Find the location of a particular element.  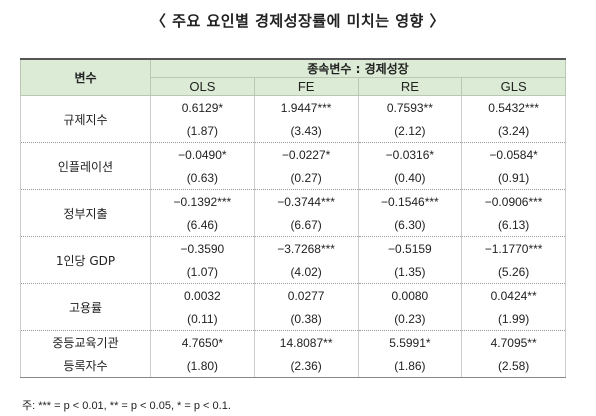

std-stat: (2.58) is located at coordinates (513, 366).